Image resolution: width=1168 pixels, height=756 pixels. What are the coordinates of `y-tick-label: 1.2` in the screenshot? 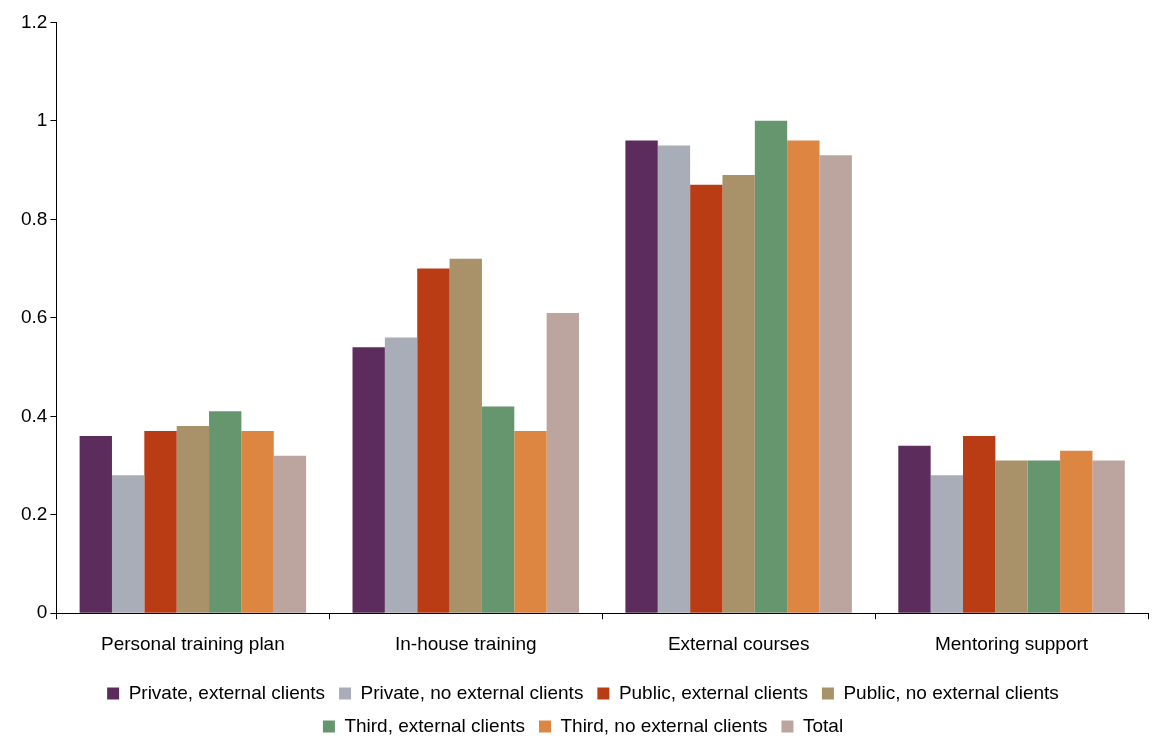 It's located at (34, 21).